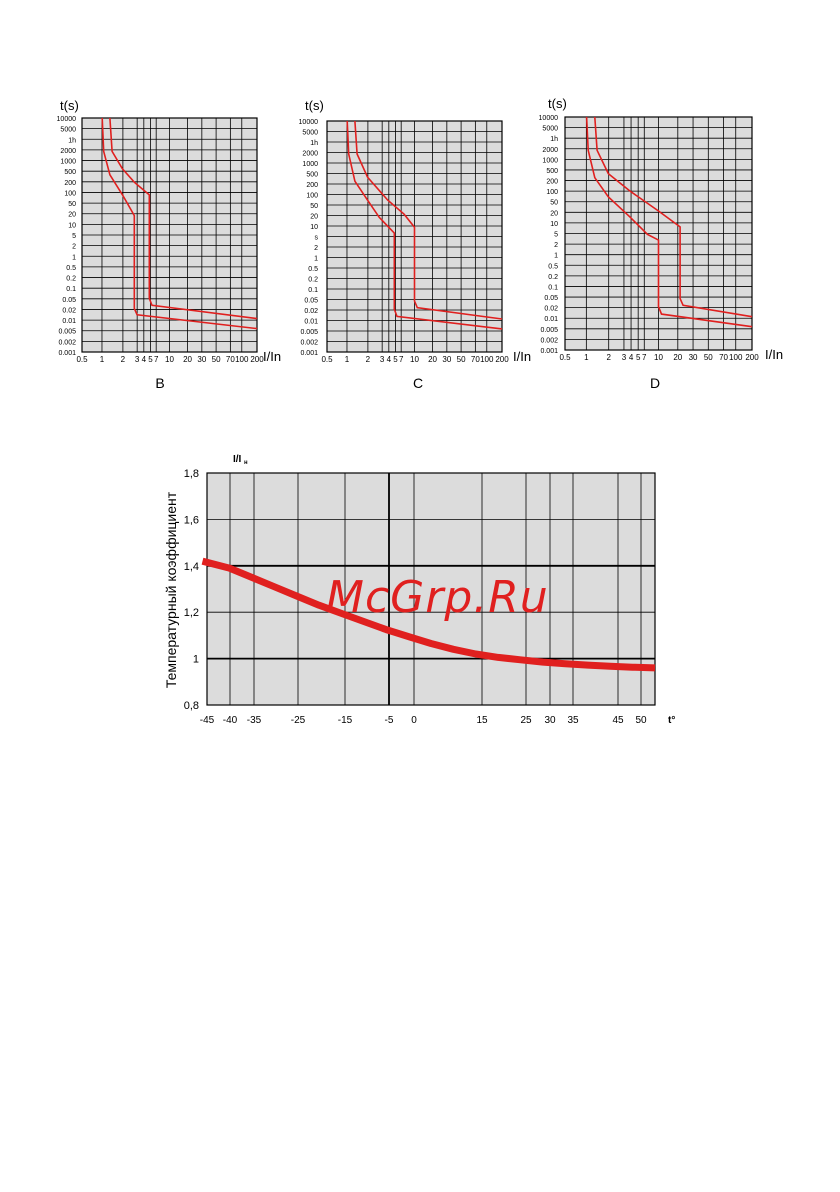 Image resolution: width=840 pixels, height=1192 pixels. I want to click on y-tick-label: 1,4, so click(191, 567).